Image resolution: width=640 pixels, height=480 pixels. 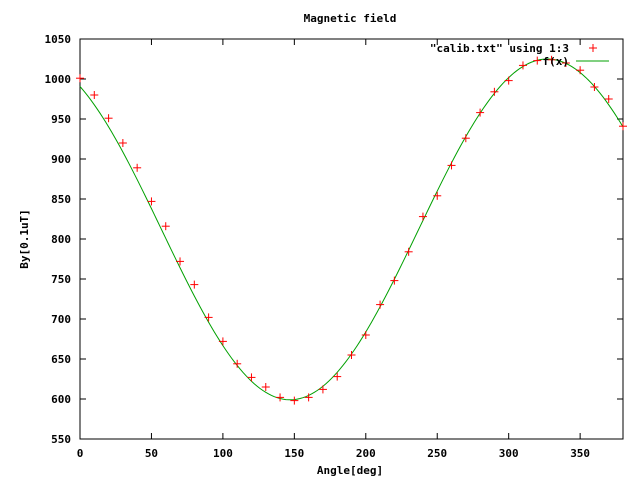 What do you see at coordinates (61, 319) in the screenshot?
I see `y-tick-label: 700` at bounding box center [61, 319].